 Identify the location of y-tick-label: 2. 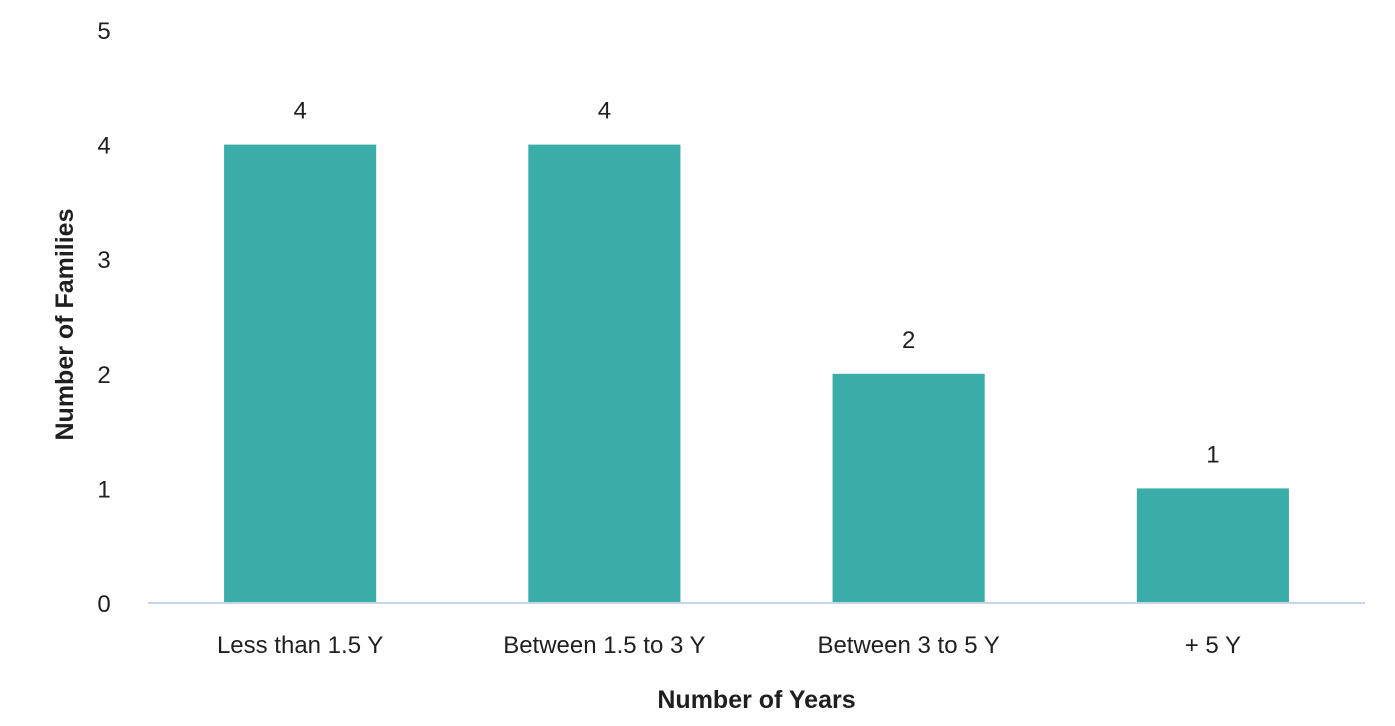
(103, 375).